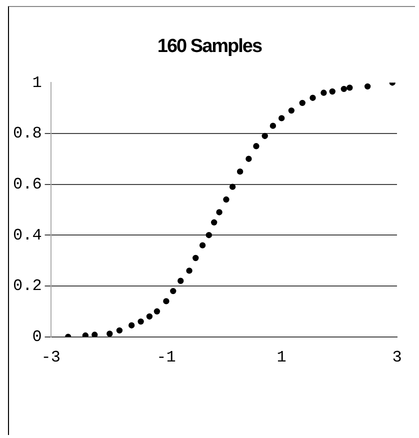  Describe the element at coordinates (37, 83) in the screenshot. I see `y-tick-label: 1` at that location.